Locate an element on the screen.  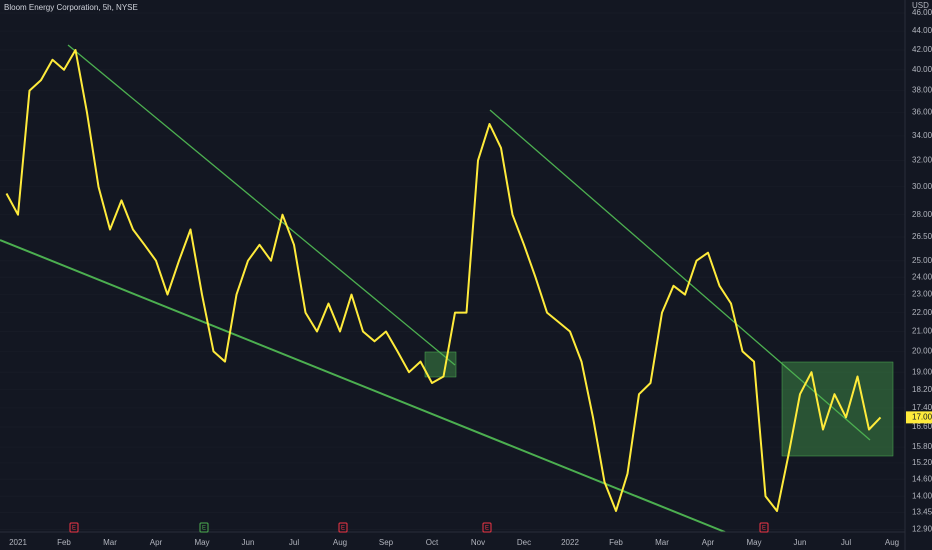
y-tick-label: 30.00 is located at coordinates (922, 186).